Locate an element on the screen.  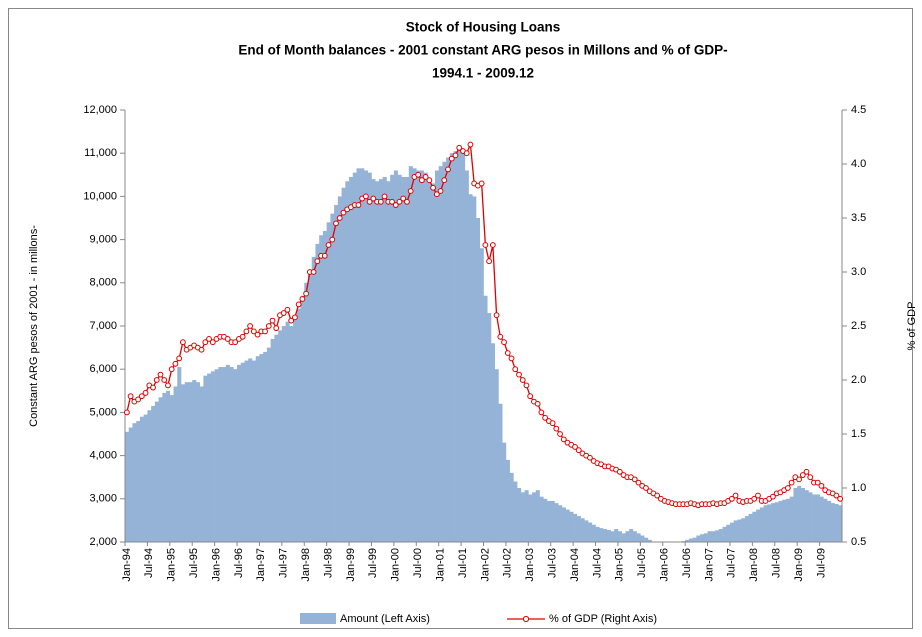
legend-label: Amount (Left Axis) is located at coordinates (385, 619).